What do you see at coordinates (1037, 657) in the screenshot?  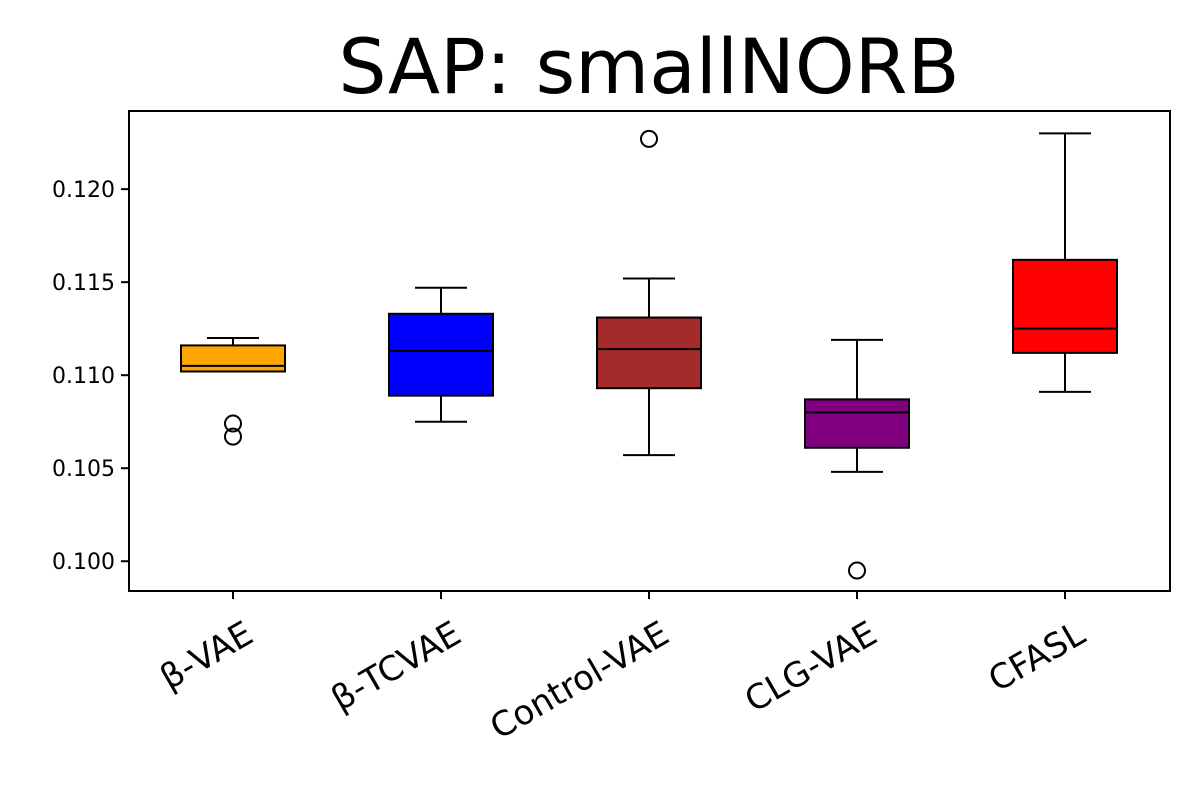 I see `x-tick-label: CFASL` at bounding box center [1037, 657].